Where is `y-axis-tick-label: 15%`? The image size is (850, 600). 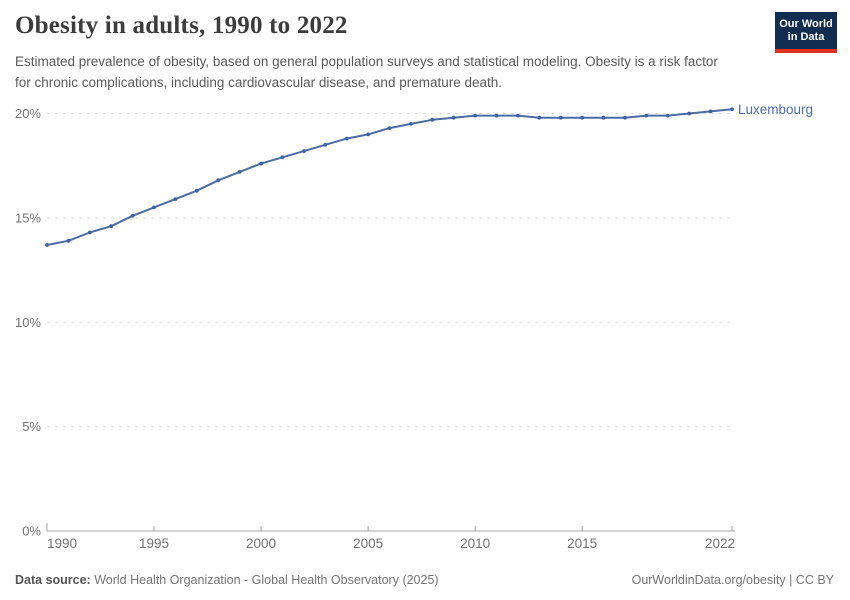 y-axis-tick-label: 15% is located at coordinates (28, 217).